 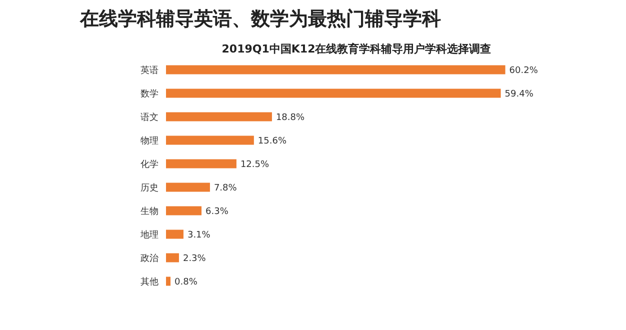 I want to click on chart-subtitle: 2019Q1中国K12在线教育学科辅导用户学科选择调查, so click(x=357, y=49).